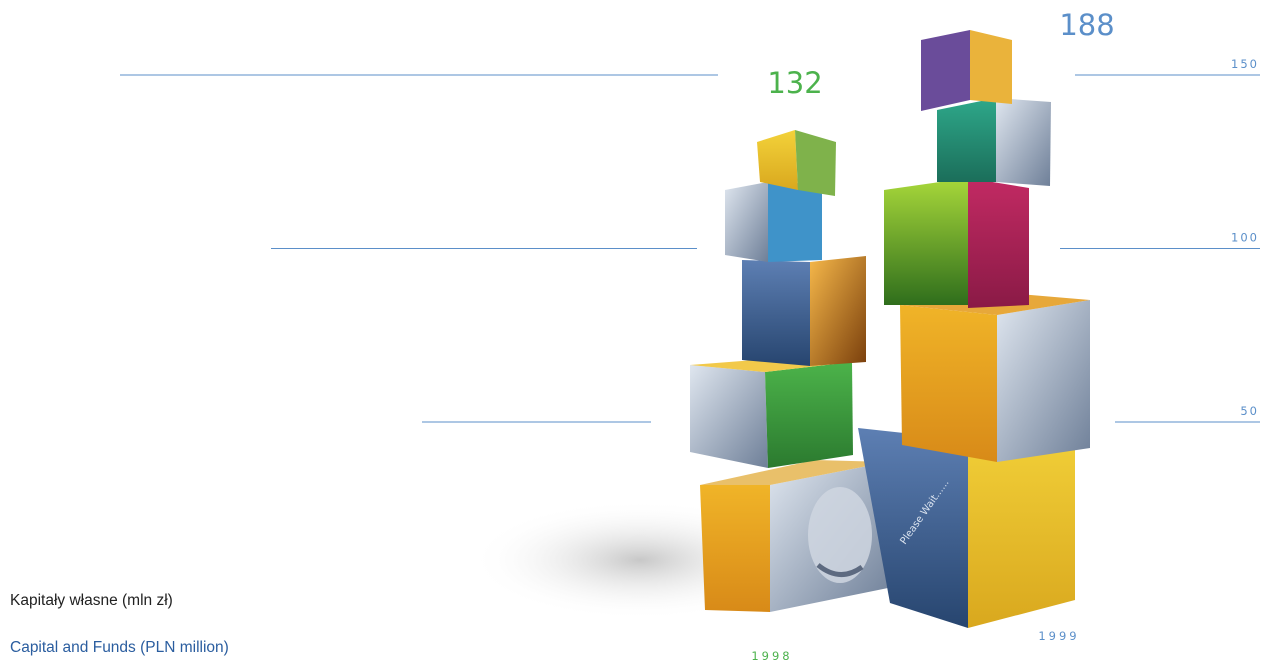 This screenshot has height=660, width=1268. I want to click on cube-1999-1-left, so click(913, 528).